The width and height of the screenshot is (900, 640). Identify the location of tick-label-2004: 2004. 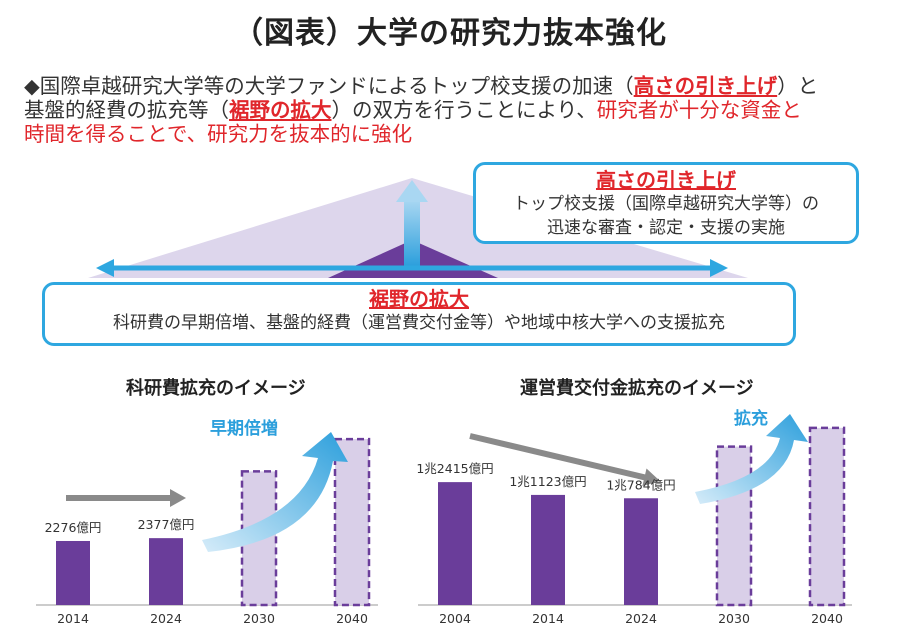
(455, 618).